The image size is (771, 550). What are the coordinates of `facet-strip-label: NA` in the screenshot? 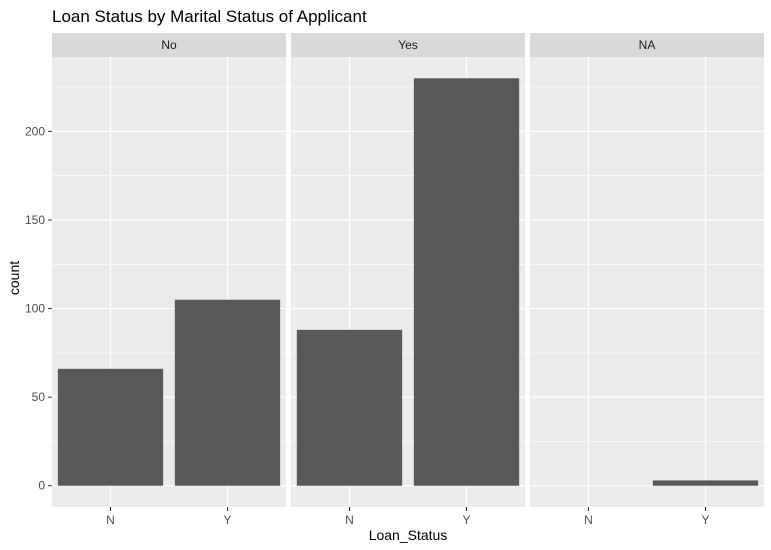 It's located at (647, 45).